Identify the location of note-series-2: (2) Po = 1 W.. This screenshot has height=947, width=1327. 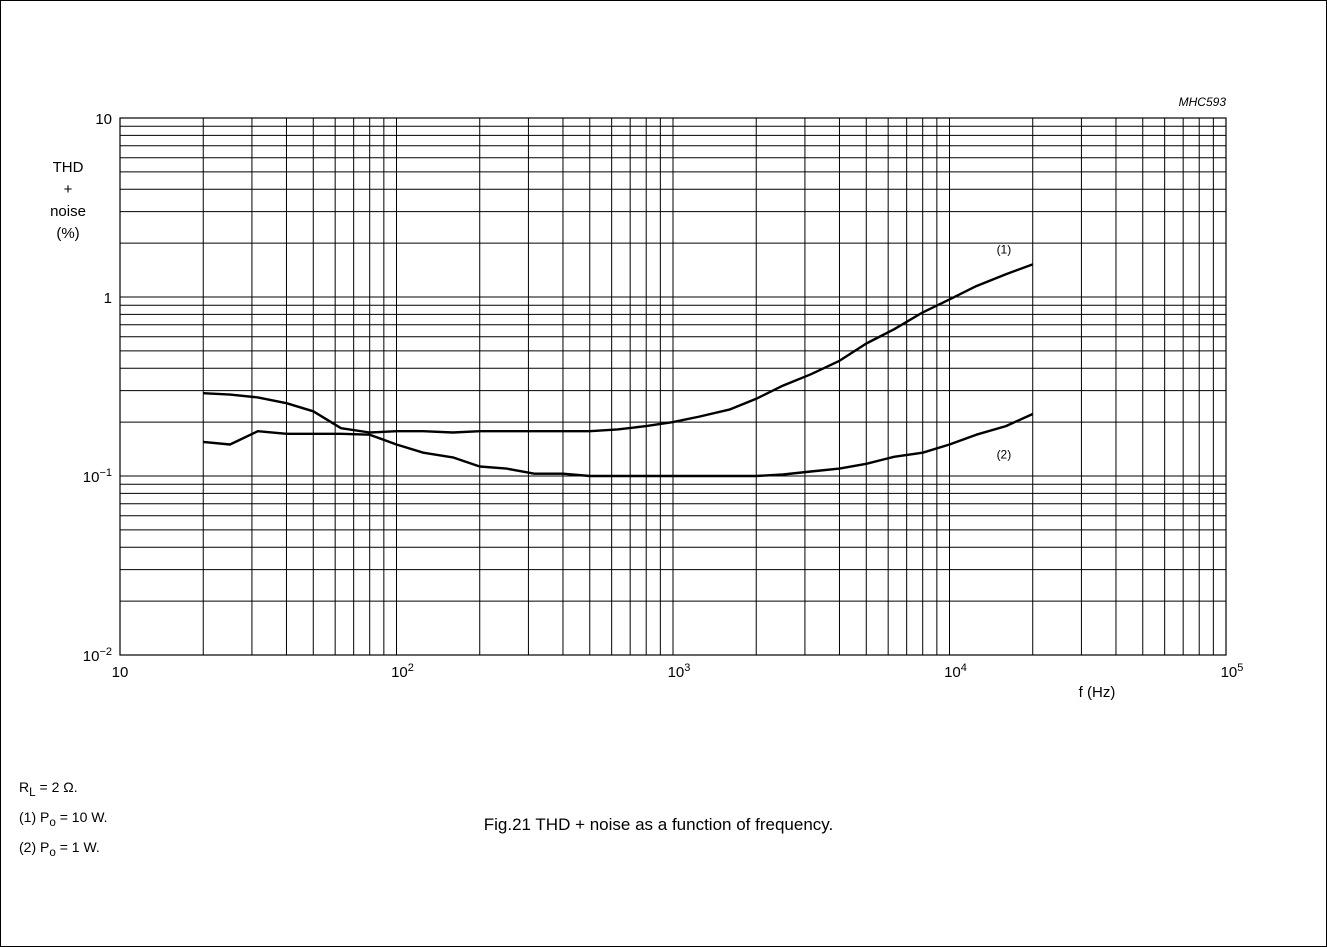
(59, 848).